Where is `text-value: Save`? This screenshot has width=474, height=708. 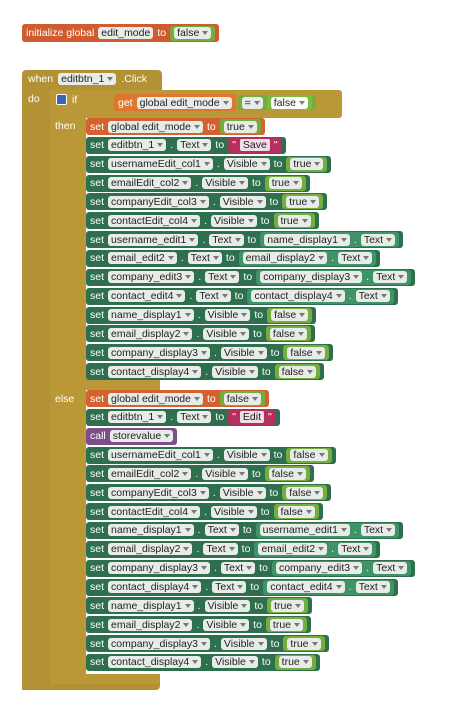
text-value: Save is located at coordinates (254, 145).